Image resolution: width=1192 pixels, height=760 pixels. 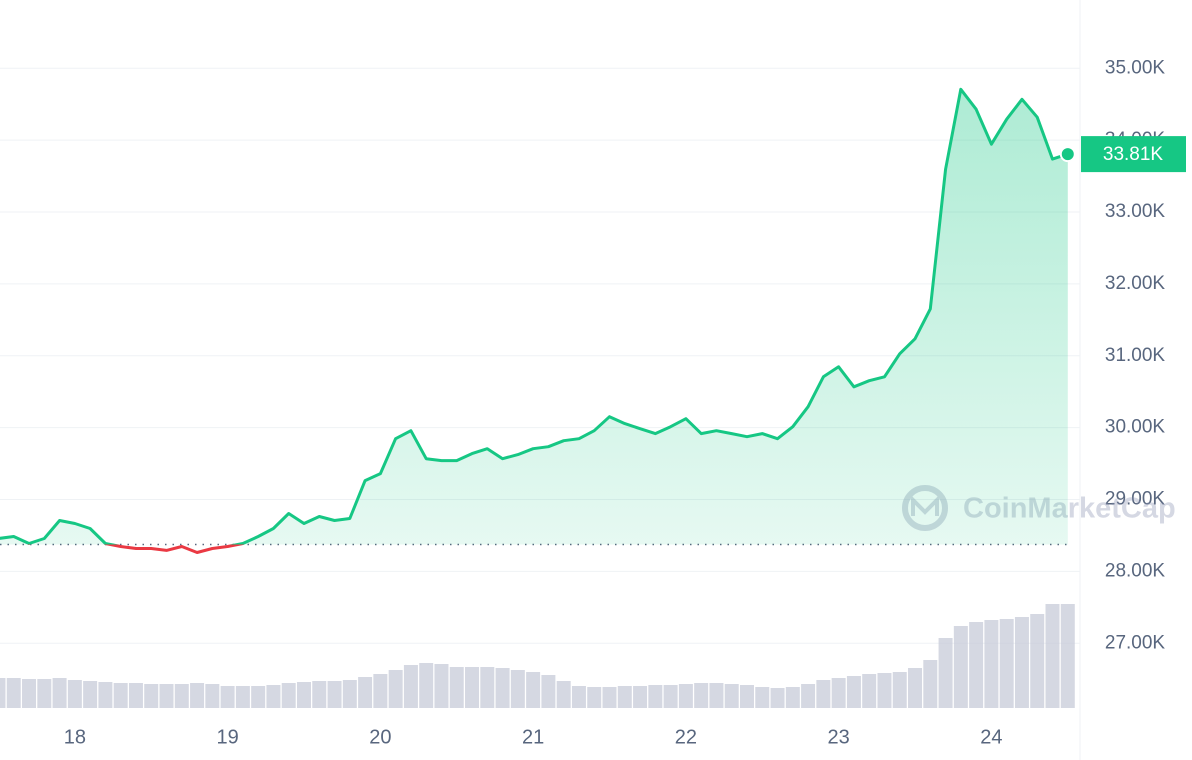 I want to click on x-tick-label: 22, so click(x=686, y=737).